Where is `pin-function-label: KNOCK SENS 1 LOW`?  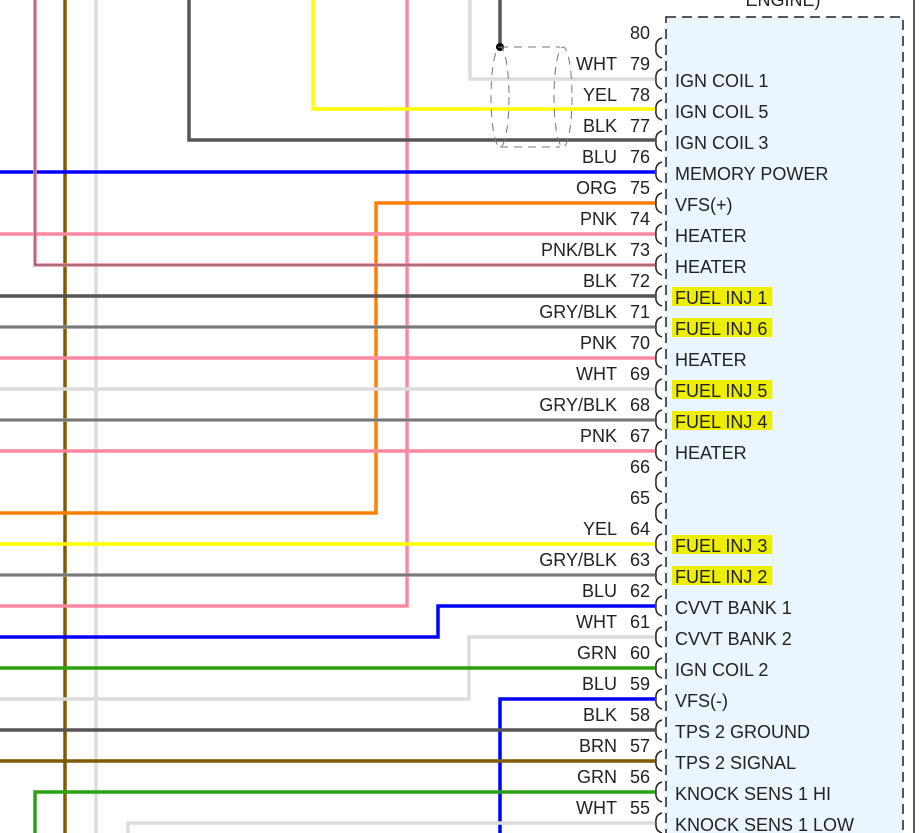 pin-function-label: KNOCK SENS 1 LOW is located at coordinates (764, 824).